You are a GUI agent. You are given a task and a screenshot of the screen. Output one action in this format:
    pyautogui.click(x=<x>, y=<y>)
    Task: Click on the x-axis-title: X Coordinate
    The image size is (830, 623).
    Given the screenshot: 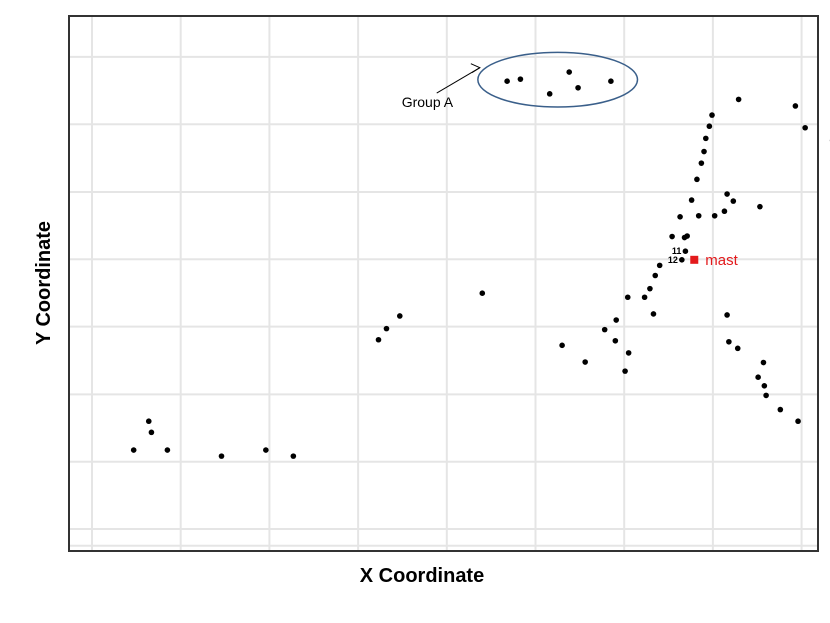 What is the action you would take?
    pyautogui.click(x=422, y=576)
    